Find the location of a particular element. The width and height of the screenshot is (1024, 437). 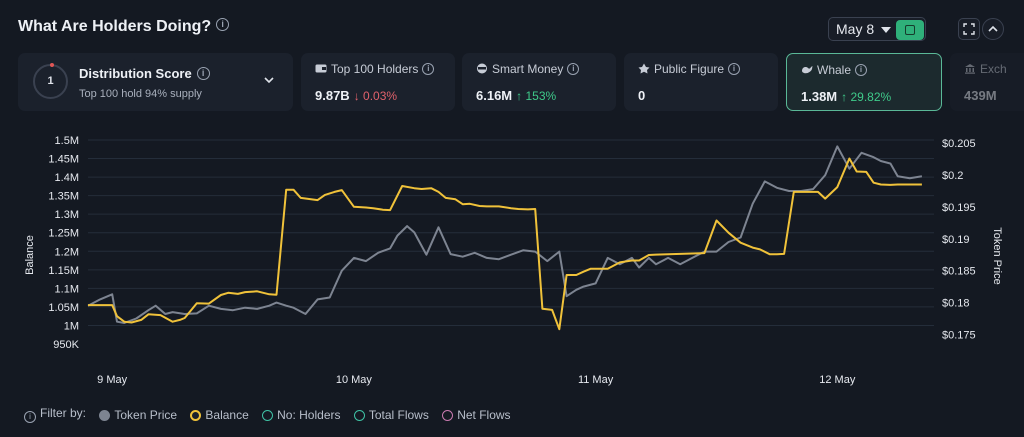

date-select: May 8 is located at coordinates (877, 29).